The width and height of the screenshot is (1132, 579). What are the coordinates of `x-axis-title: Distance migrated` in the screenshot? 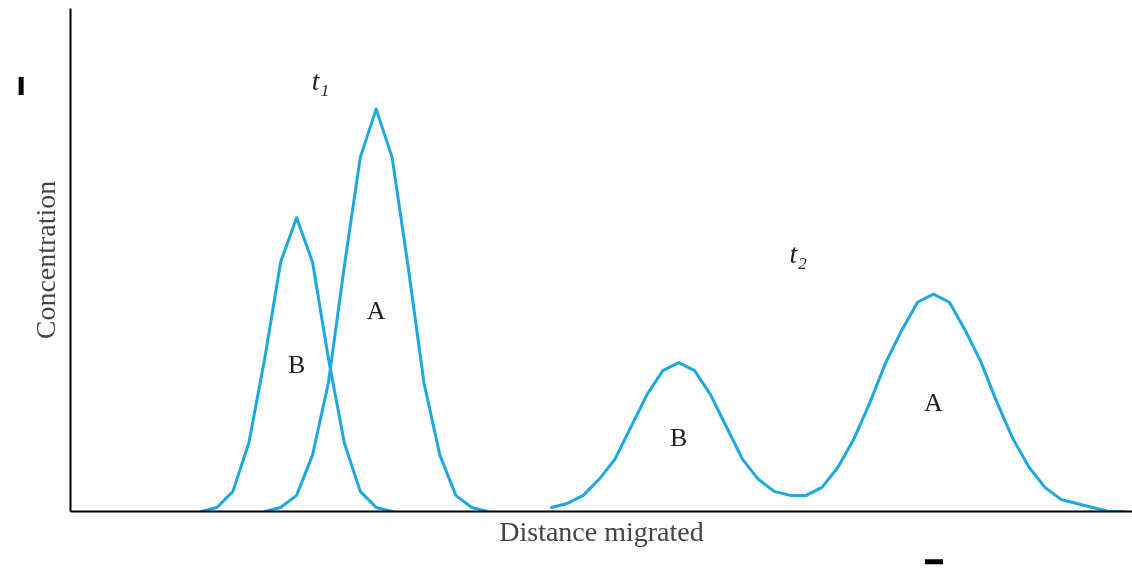 It's located at (601, 531).